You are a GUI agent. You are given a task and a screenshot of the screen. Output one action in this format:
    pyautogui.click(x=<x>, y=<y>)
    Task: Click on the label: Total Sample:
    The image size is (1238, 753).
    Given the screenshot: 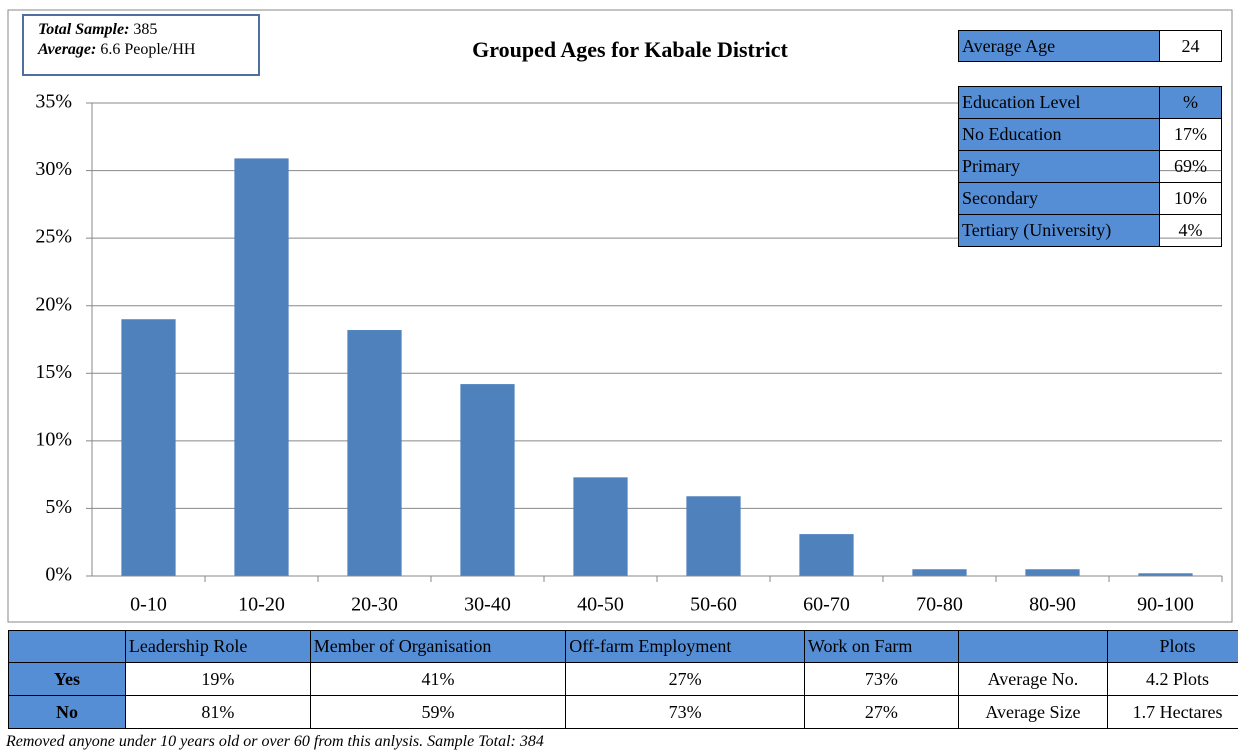 What is the action you would take?
    pyautogui.click(x=84, y=29)
    